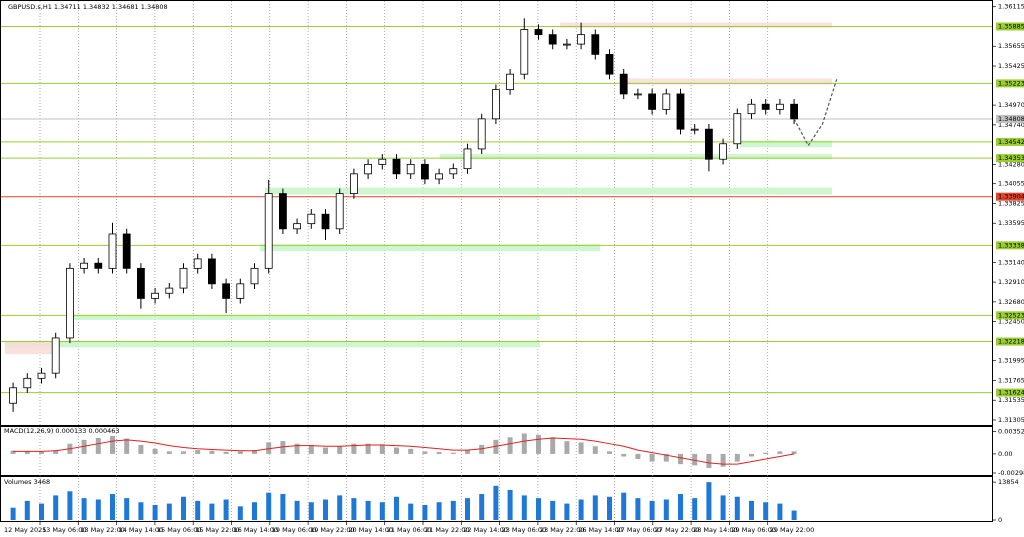 This screenshot has width=1024, height=537. I want to click on time-label: 27 May 06:00, so click(639, 530).